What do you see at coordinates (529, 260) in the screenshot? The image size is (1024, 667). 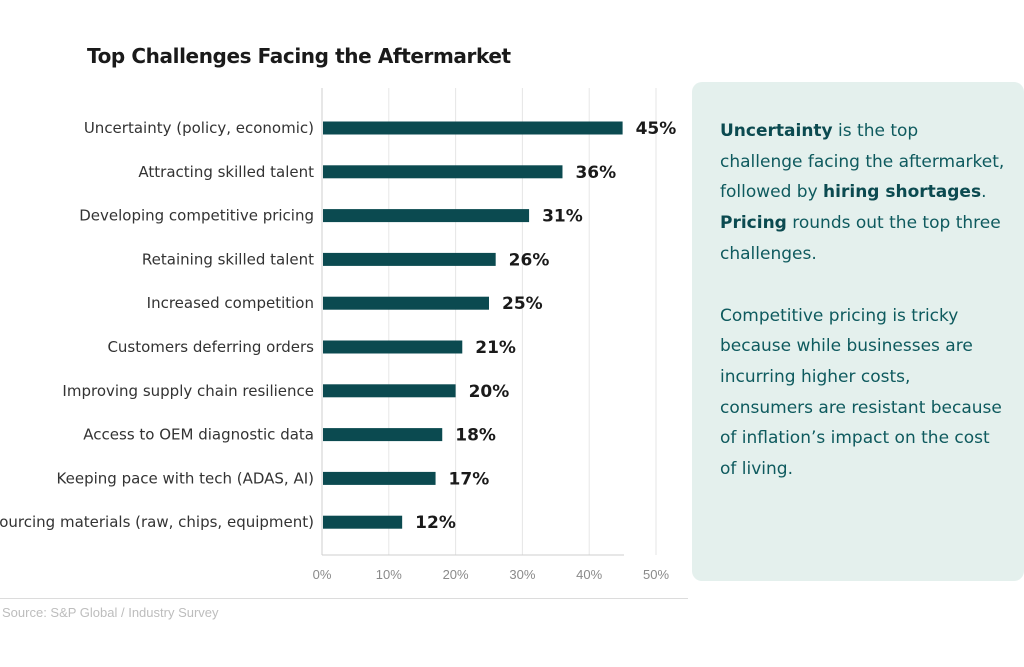 I see `value-label: 26%` at bounding box center [529, 260].